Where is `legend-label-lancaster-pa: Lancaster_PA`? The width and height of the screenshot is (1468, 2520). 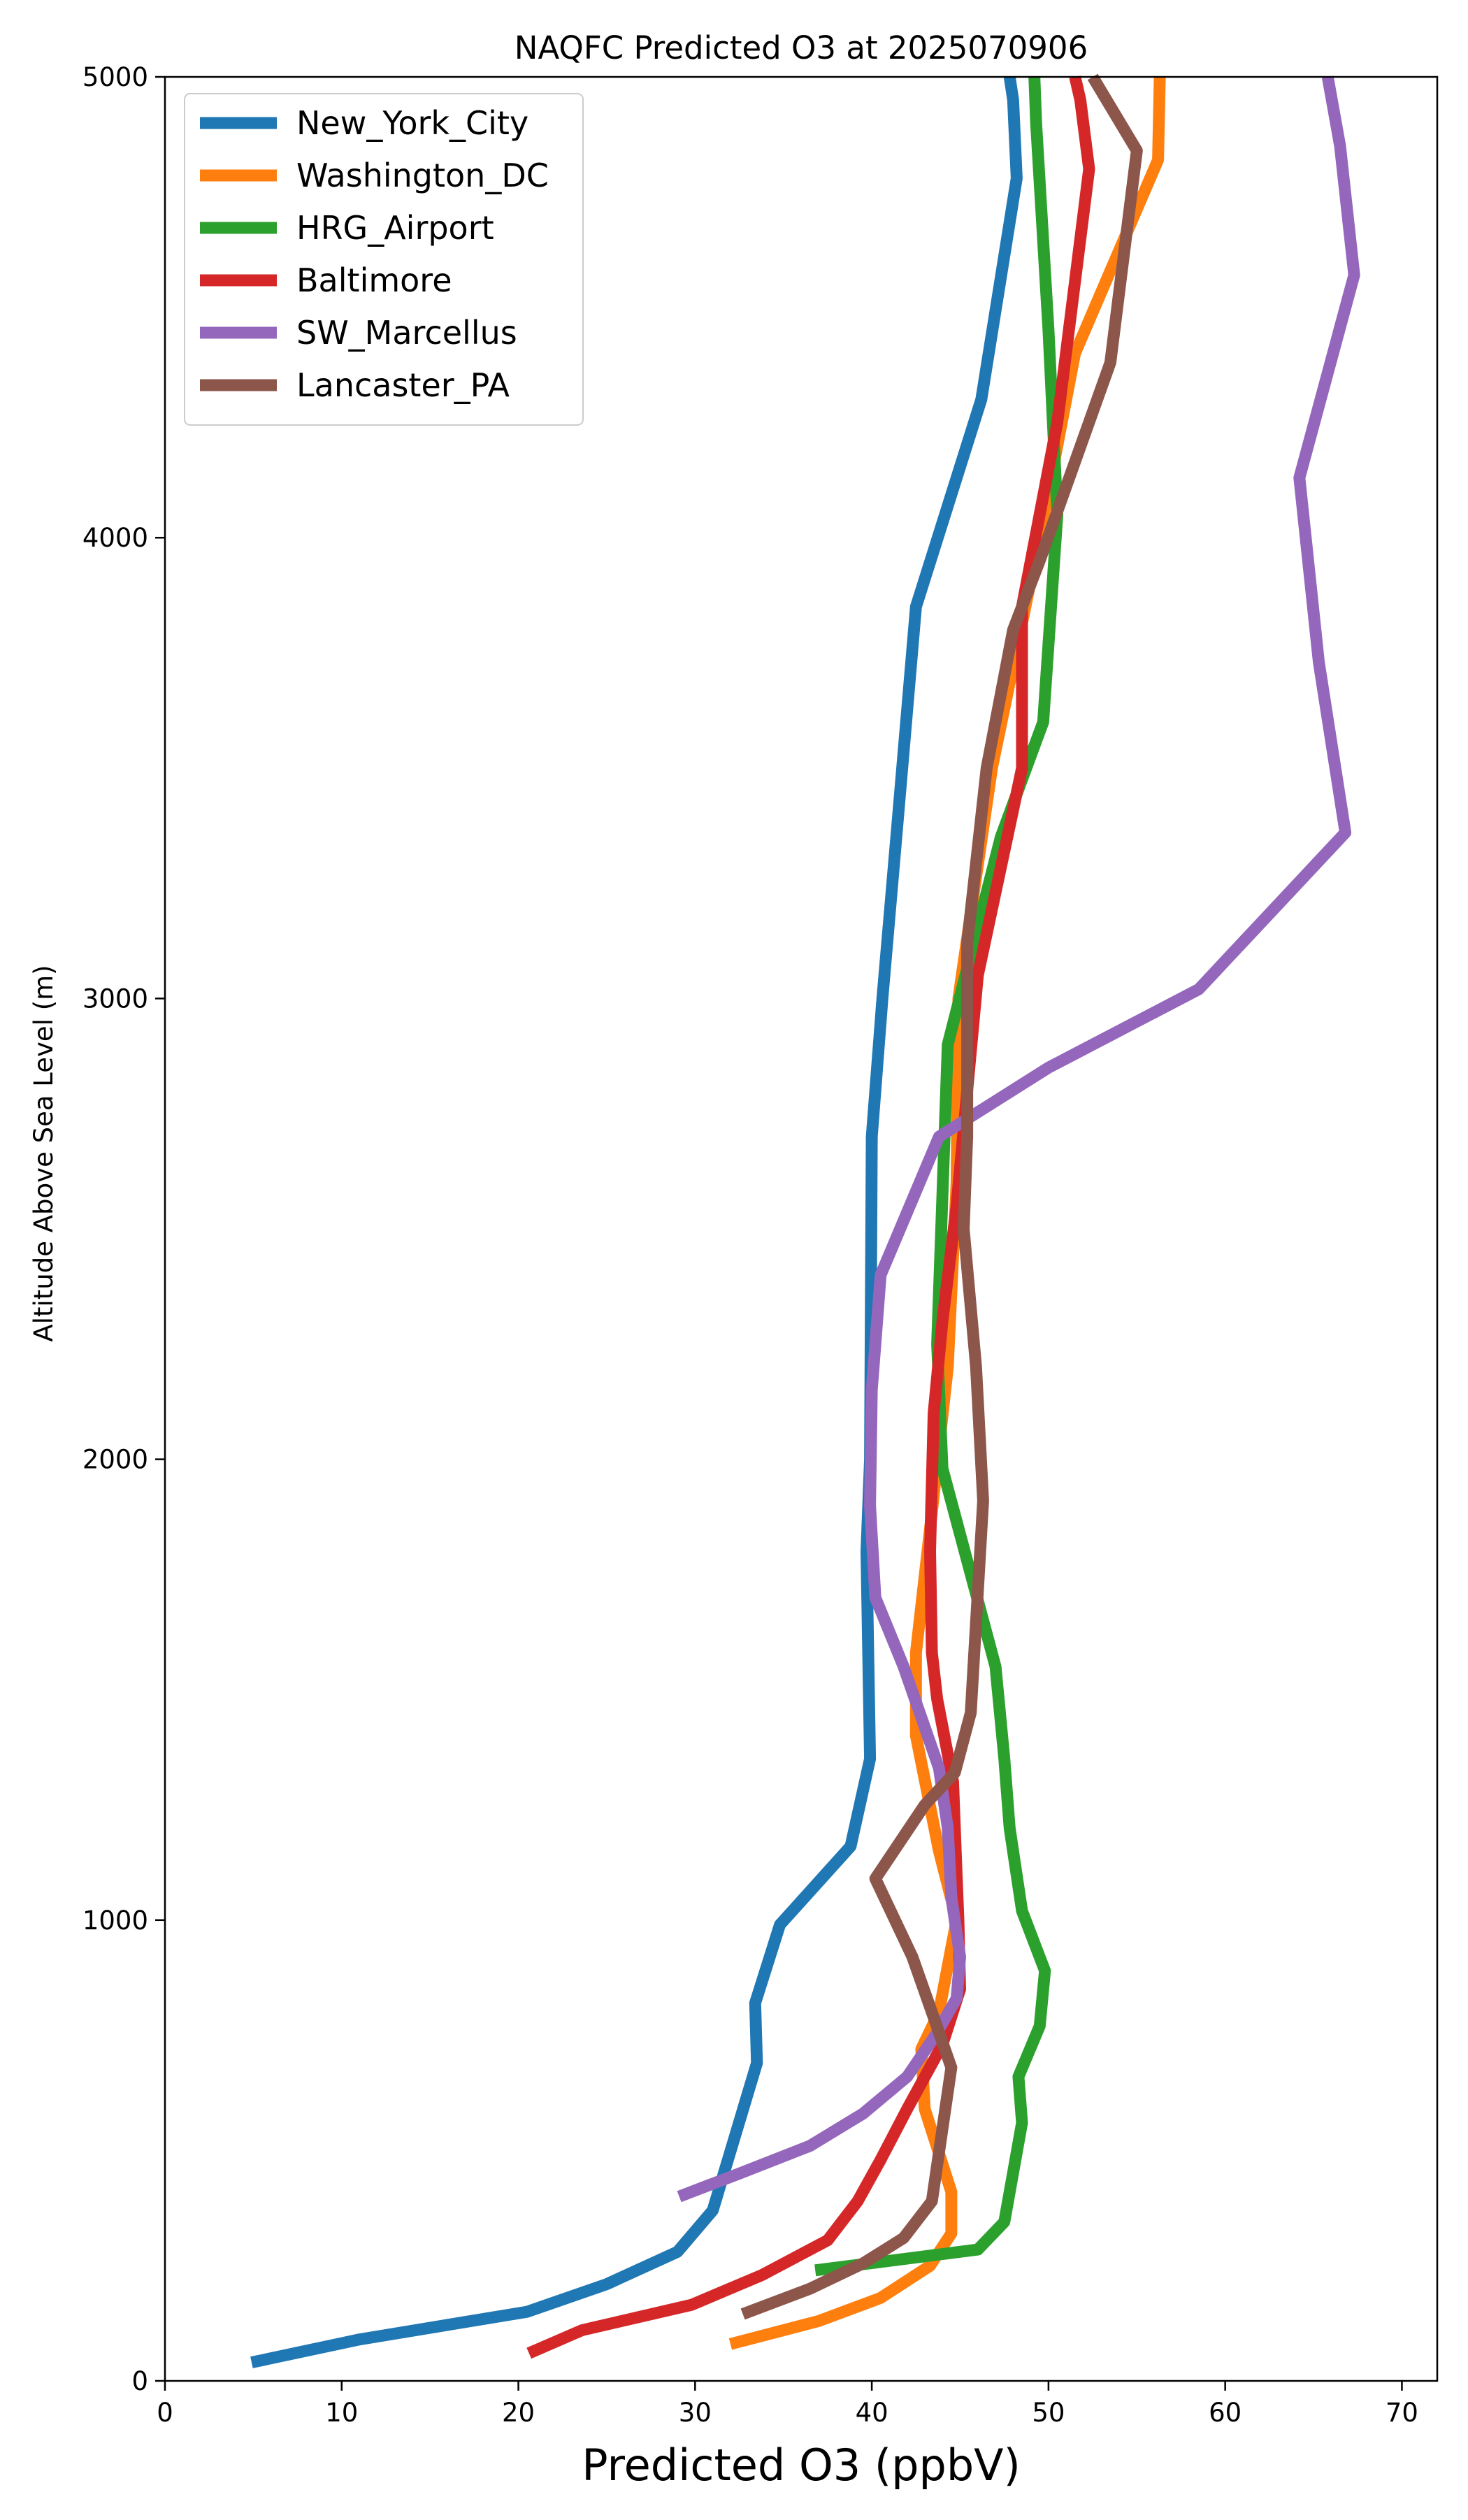 legend-label-lancaster-pa: Lancaster_PA is located at coordinates (403, 385).